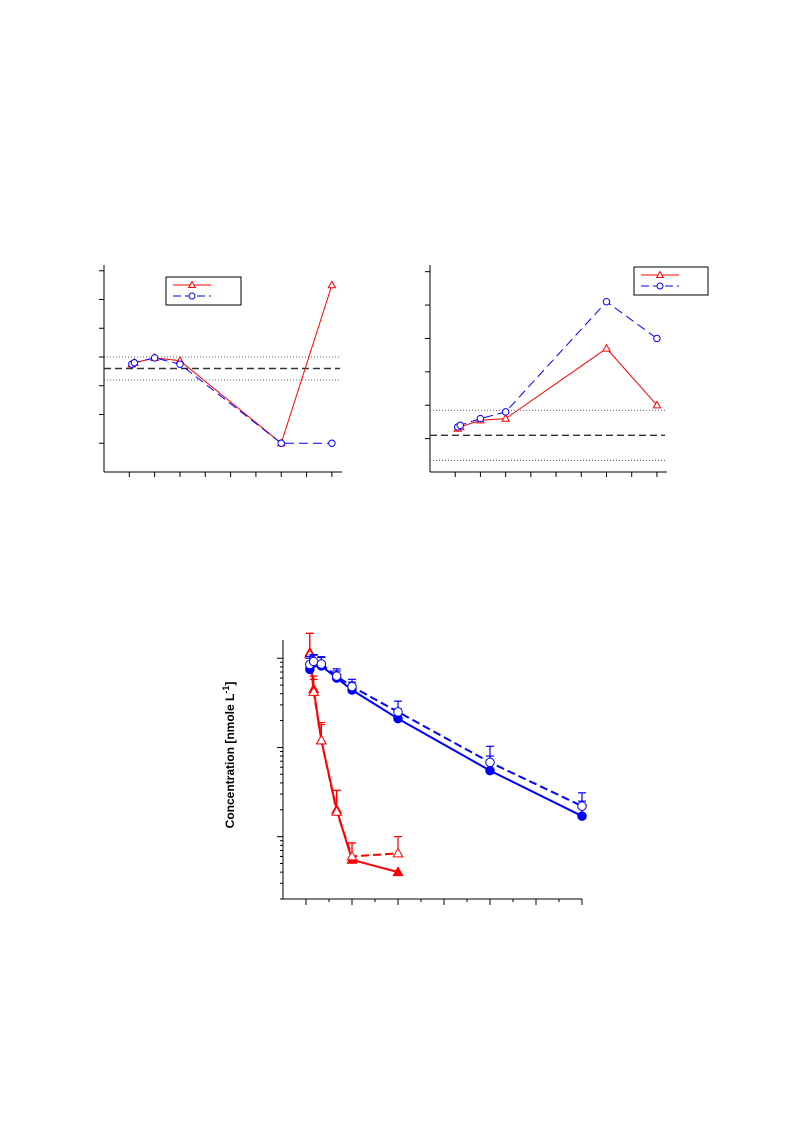 This screenshot has height=1123, width=793. Describe the element at coordinates (404, 768) in the screenshot. I see `chart-bottom-concentration: Concentration [nmole L-1]` at that location.